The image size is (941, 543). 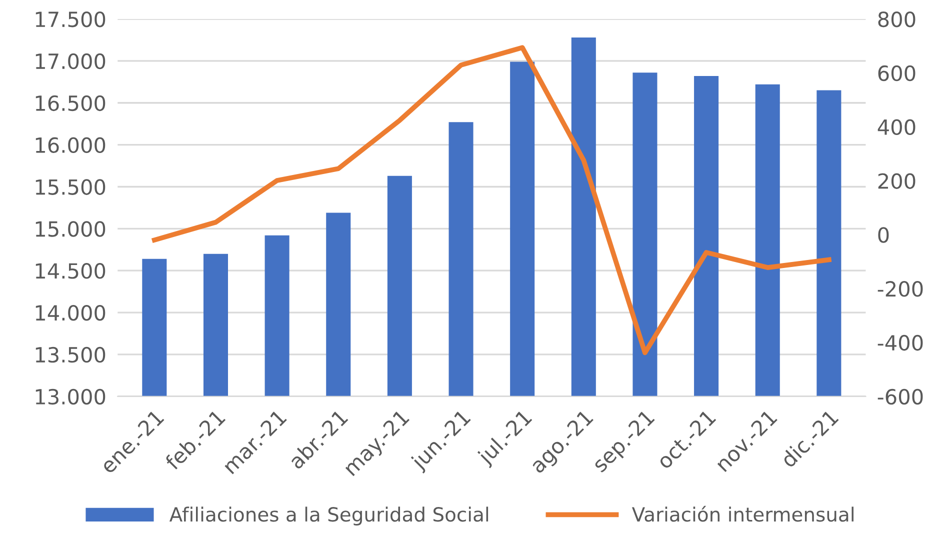 I want to click on y-tick-label: 16.000, so click(x=71, y=145).